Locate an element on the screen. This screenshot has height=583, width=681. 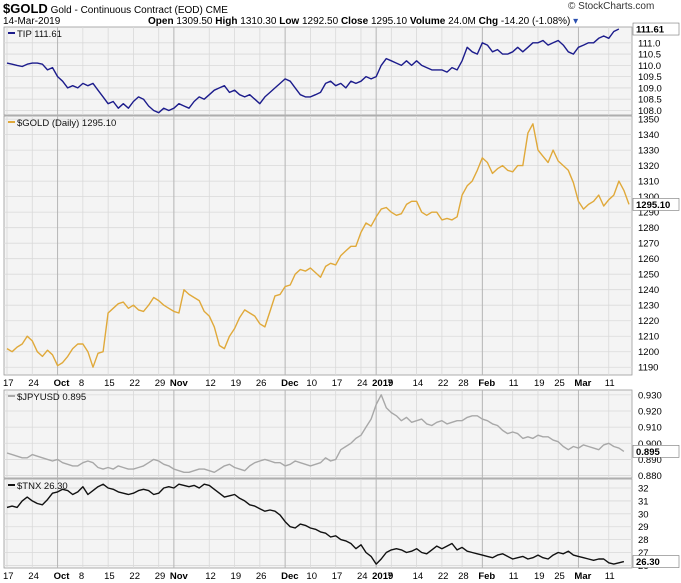
chg-label: Chg is located at coordinates (488, 21).